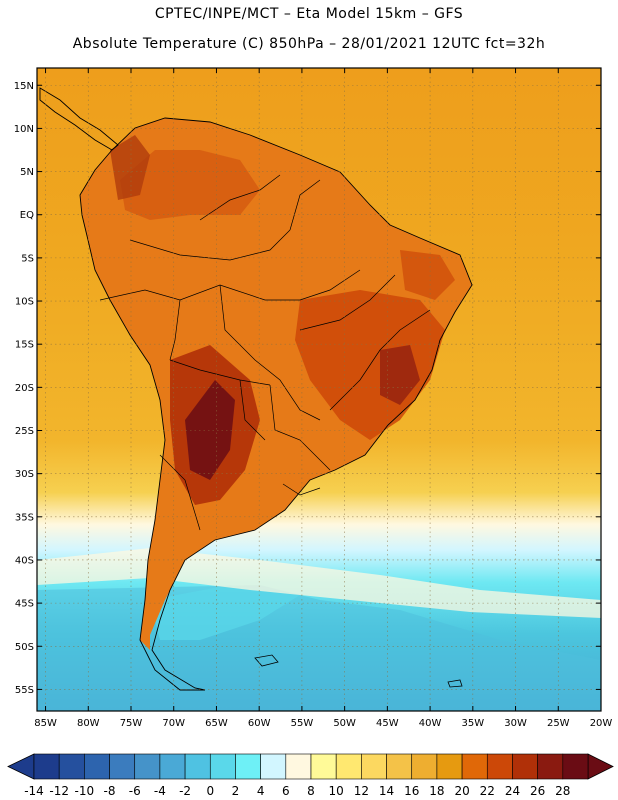  Describe the element at coordinates (461, 791) in the screenshot. I see `colorbar-label: 20` at that location.